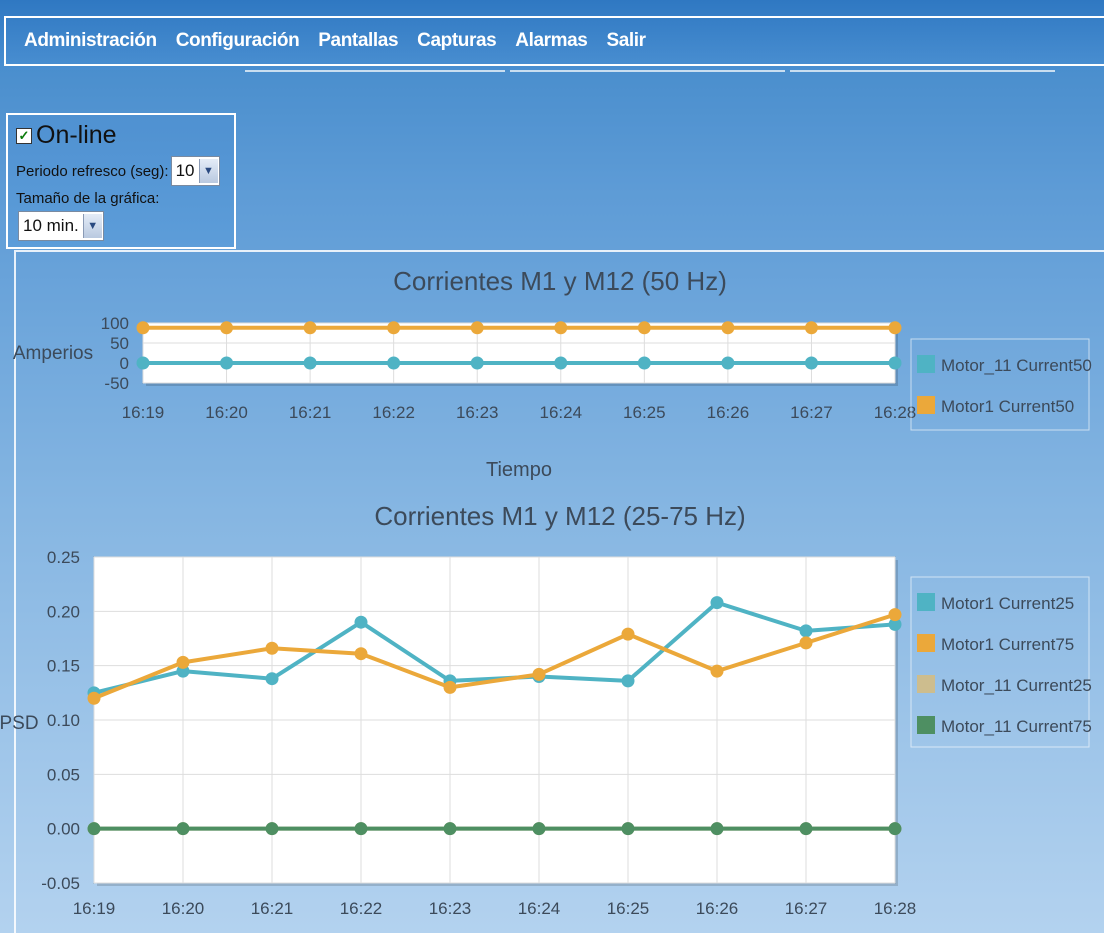  Describe the element at coordinates (125, 135) in the screenshot. I see `online-toggle: ✓ On-line` at that location.